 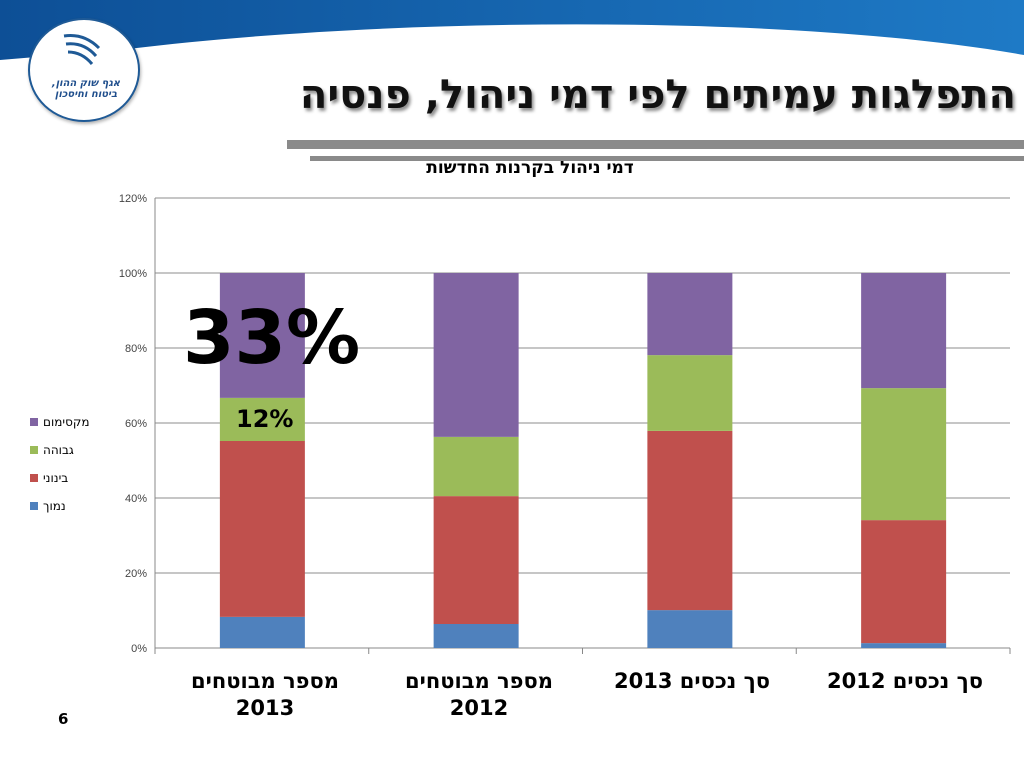 I want to click on chart-title: דמי ניהול בקרנות החדשות, so click(x=530, y=168).